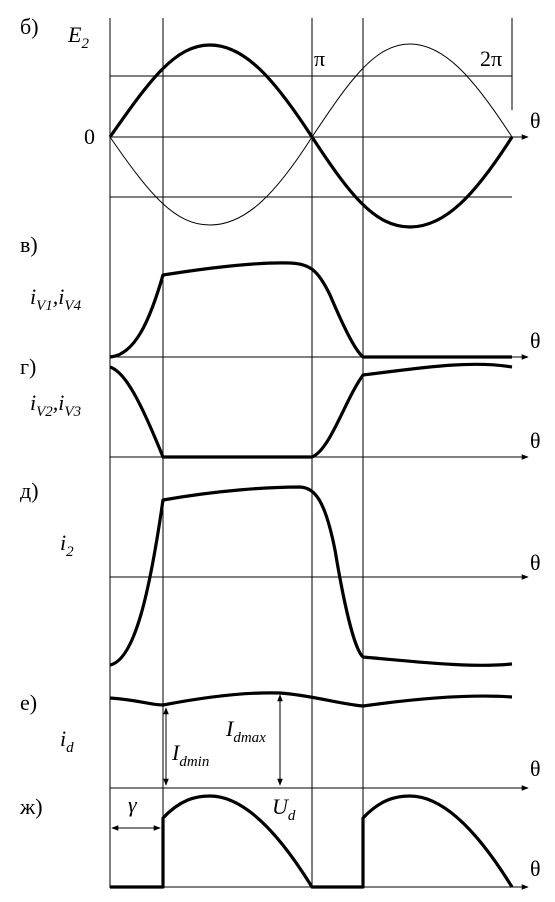 This screenshot has width=555, height=902. I want to click on annotation: Ud, so click(284, 809).